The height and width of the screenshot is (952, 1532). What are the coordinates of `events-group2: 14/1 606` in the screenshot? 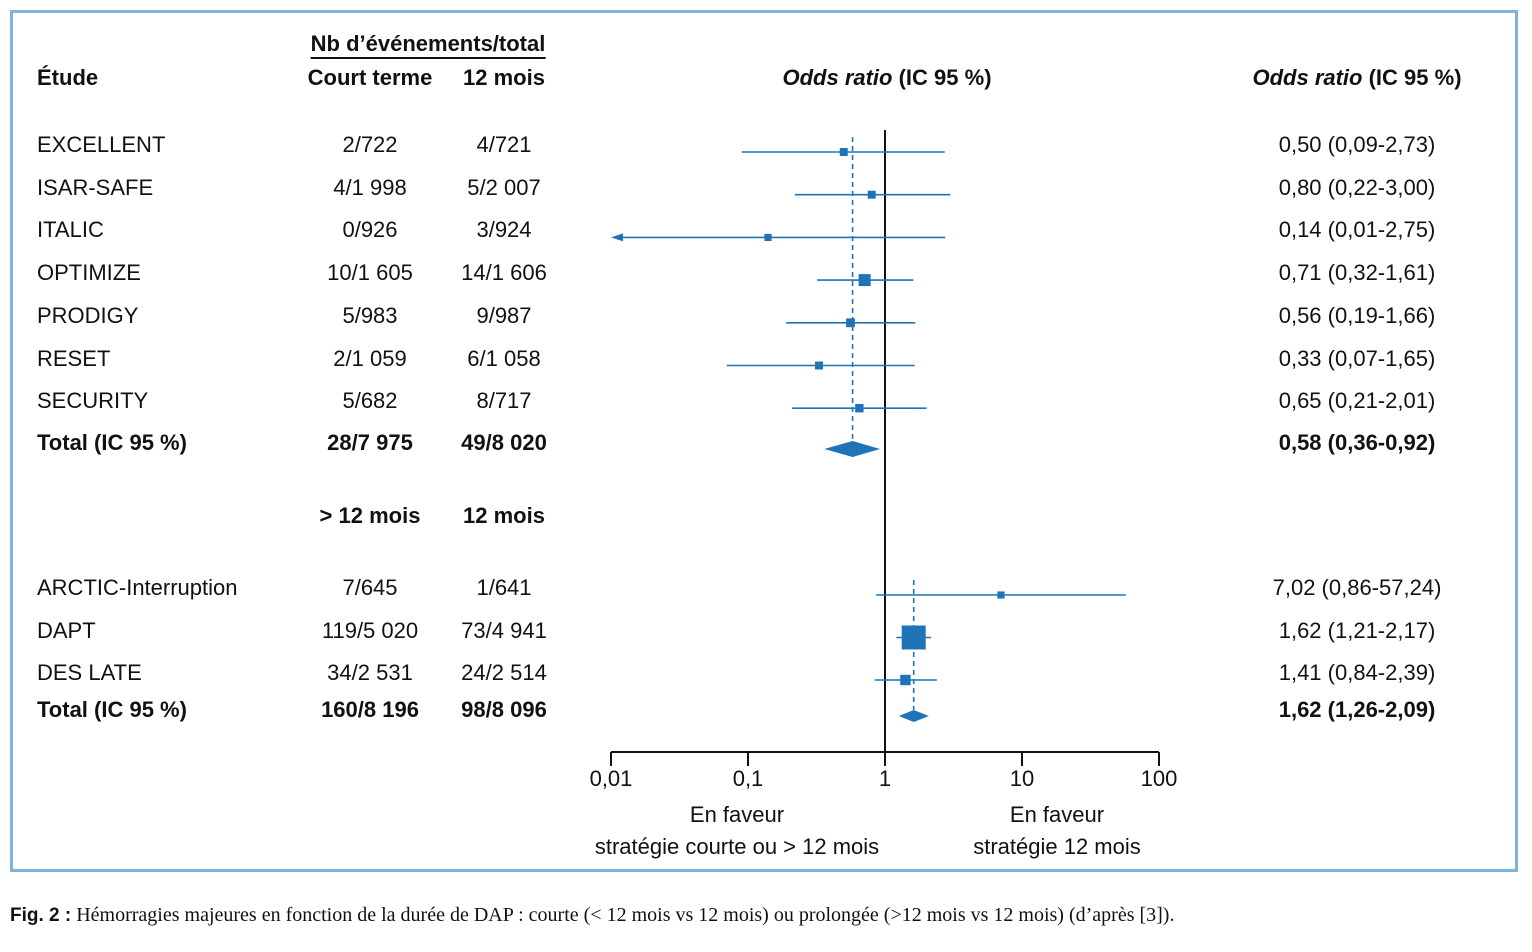 It's located at (504, 273).